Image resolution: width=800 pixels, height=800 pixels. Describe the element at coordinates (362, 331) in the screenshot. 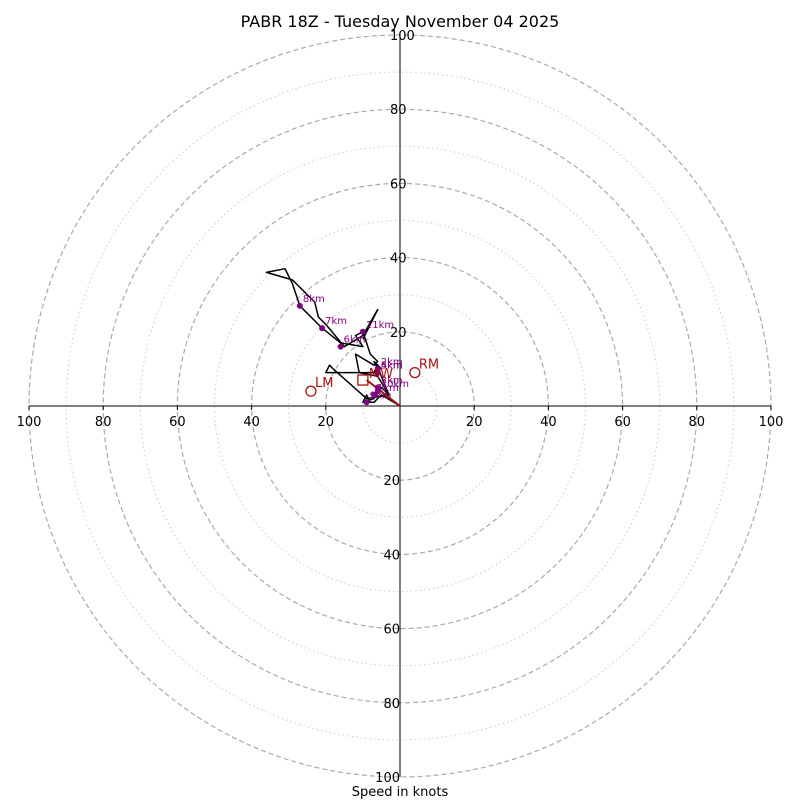

I see `height-marker-11km` at that location.